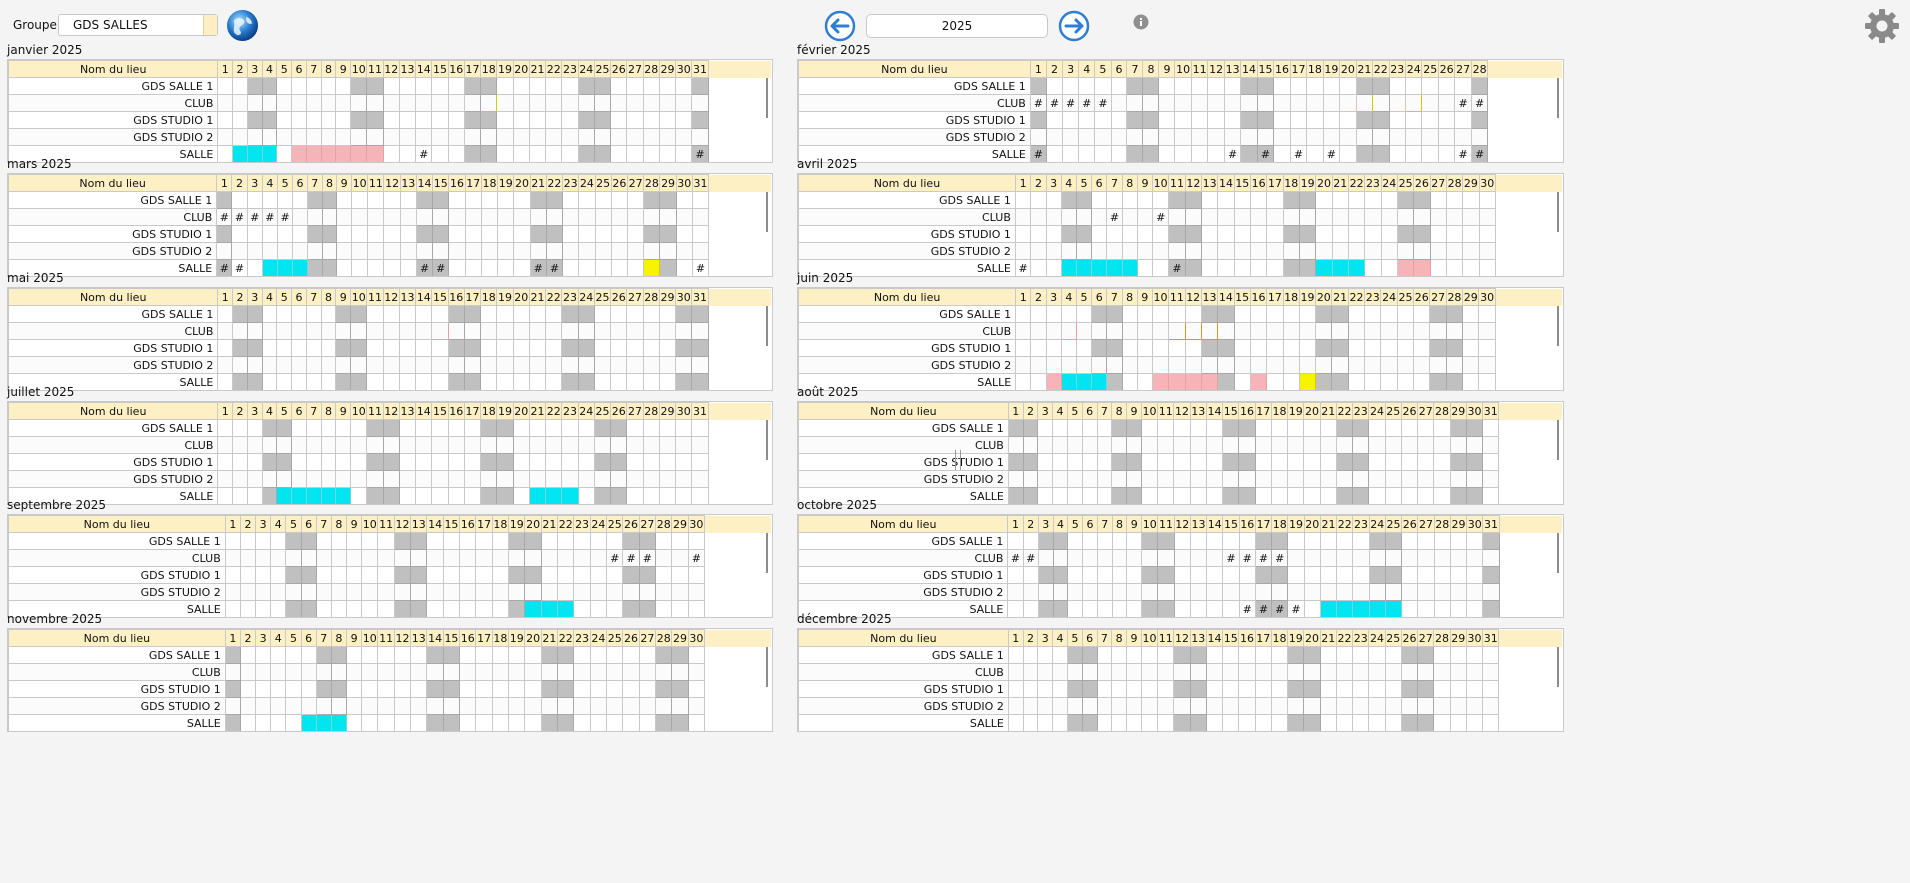  Describe the element at coordinates (441, 267) in the screenshot. I see `marked-cell: #` at that location.